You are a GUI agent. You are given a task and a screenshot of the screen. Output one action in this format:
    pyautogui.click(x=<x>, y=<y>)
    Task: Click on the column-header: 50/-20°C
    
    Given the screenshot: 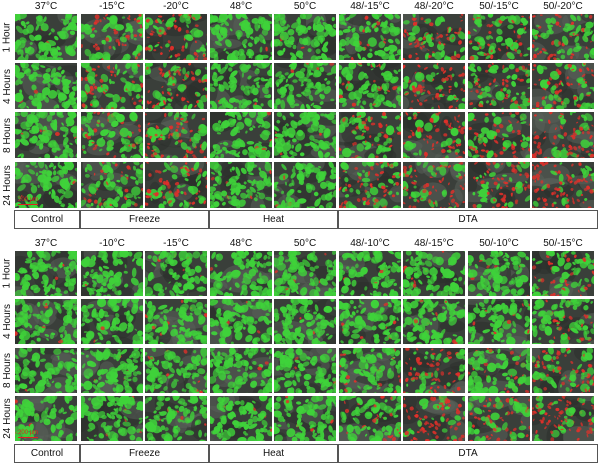 What is the action you would take?
    pyautogui.click(x=563, y=6)
    